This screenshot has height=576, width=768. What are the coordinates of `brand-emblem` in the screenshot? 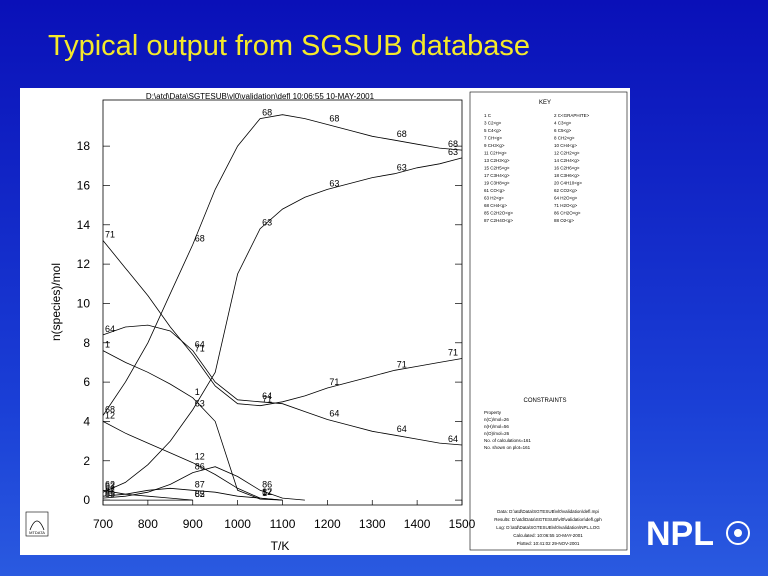 It's located at (738, 533).